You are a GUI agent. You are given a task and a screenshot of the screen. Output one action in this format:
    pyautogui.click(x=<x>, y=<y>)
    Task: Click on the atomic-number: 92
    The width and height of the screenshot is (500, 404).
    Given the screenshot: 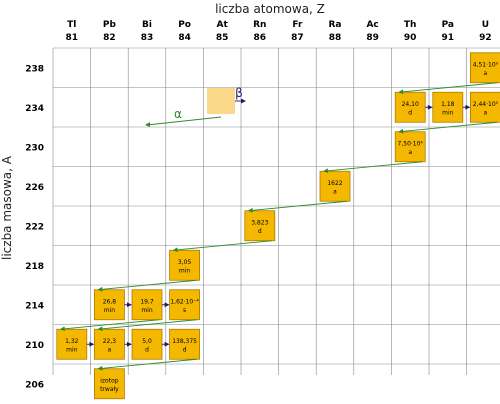 What is the action you would take?
    pyautogui.click(x=485, y=38)
    